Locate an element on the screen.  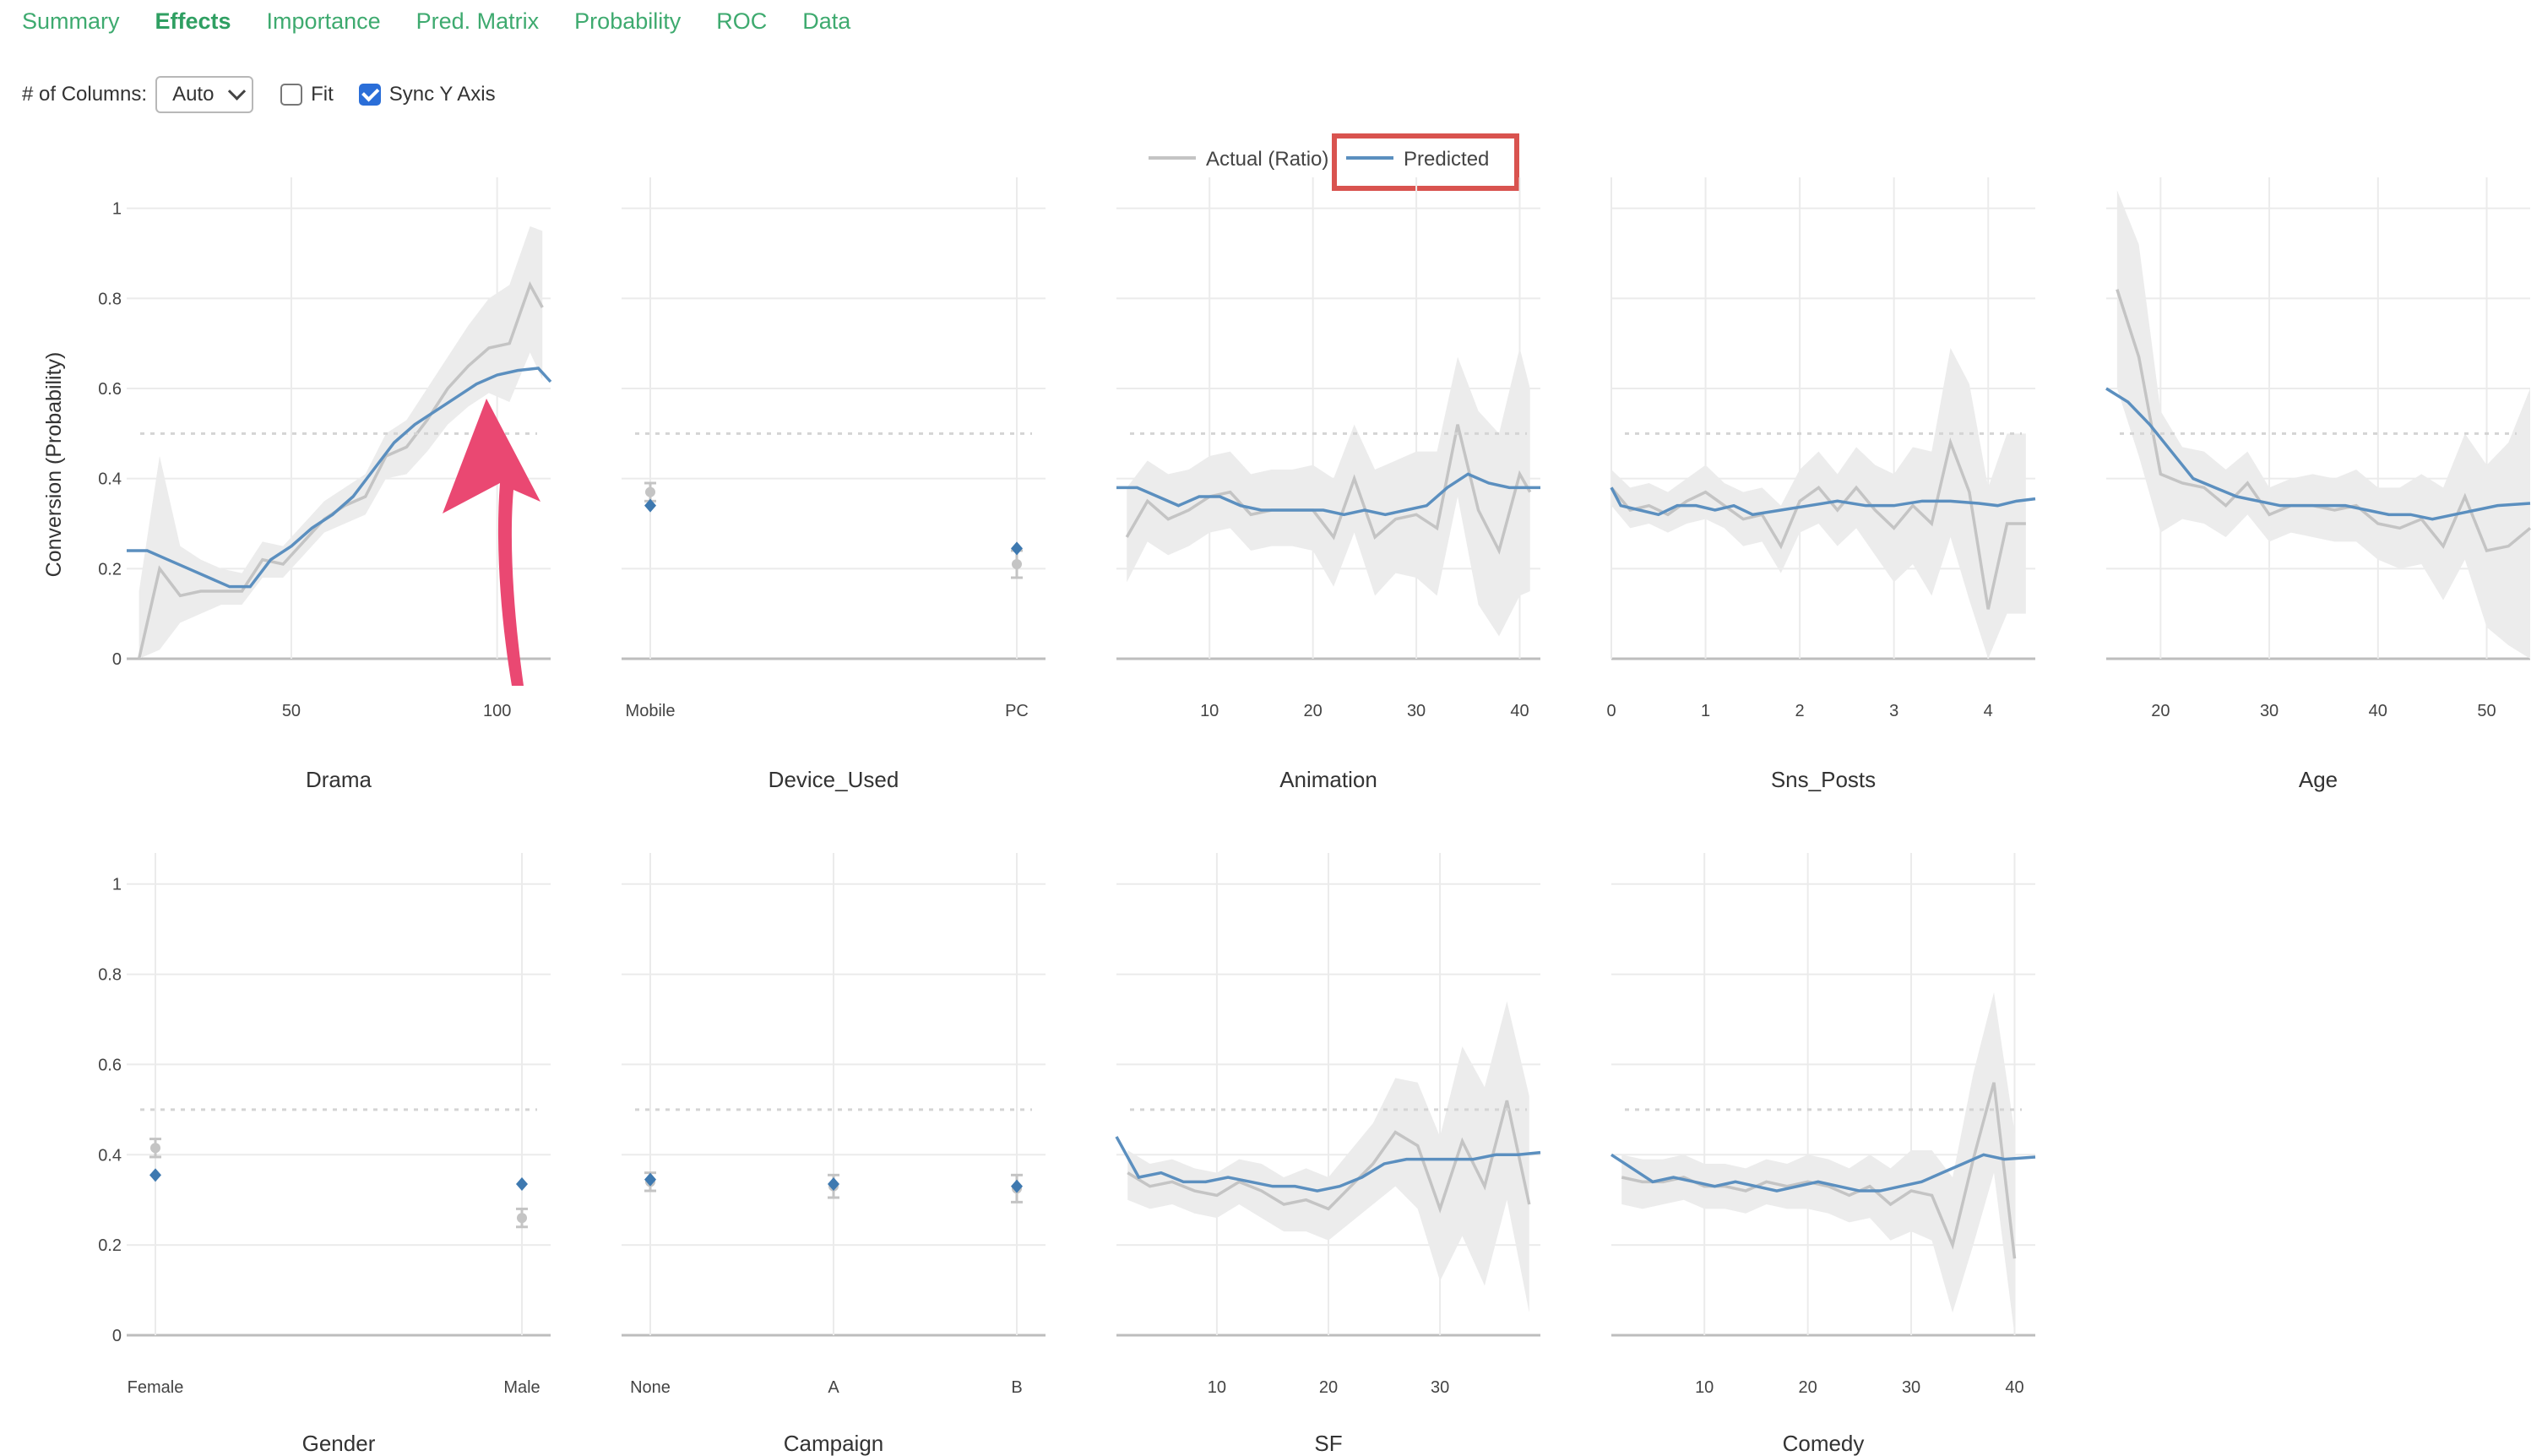
panel-title: Gender is located at coordinates (339, 1443).